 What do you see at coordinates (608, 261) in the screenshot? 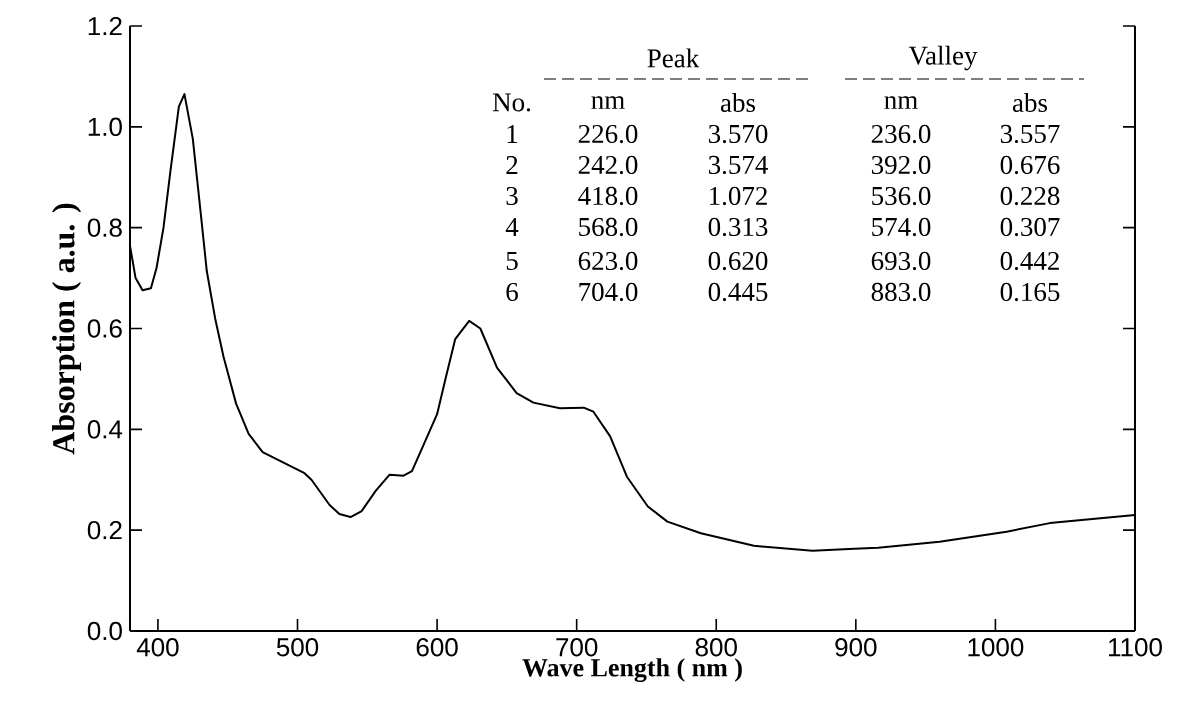
I see `annotation: 623.0` at bounding box center [608, 261].